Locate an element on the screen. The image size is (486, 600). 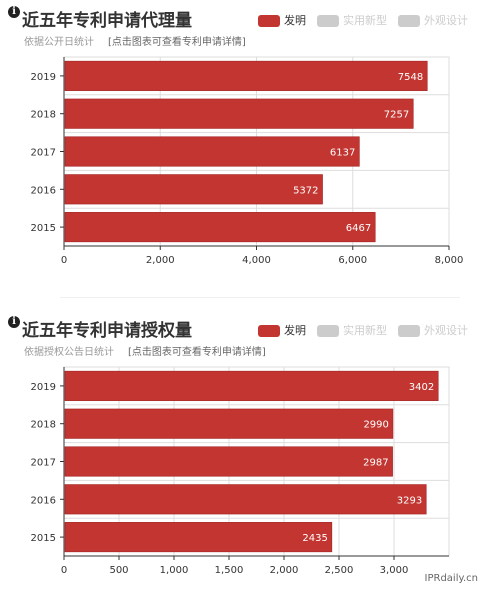
data-label-2015: 6467 is located at coordinates (358, 228).